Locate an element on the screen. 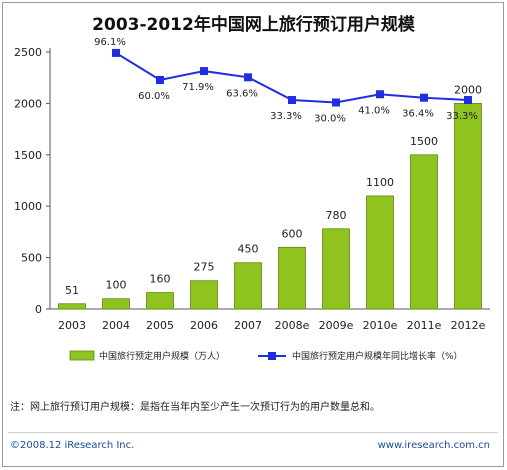 The image size is (507, 470). growth-rate-label: 96.1% is located at coordinates (110, 42).